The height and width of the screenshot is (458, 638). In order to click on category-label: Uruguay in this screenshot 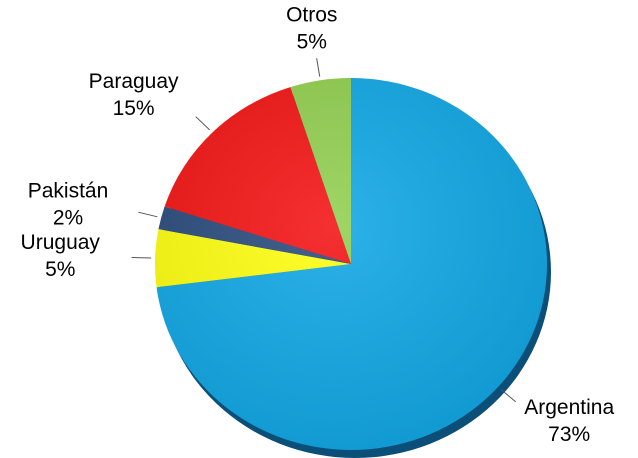, I will do `click(61, 242)`.